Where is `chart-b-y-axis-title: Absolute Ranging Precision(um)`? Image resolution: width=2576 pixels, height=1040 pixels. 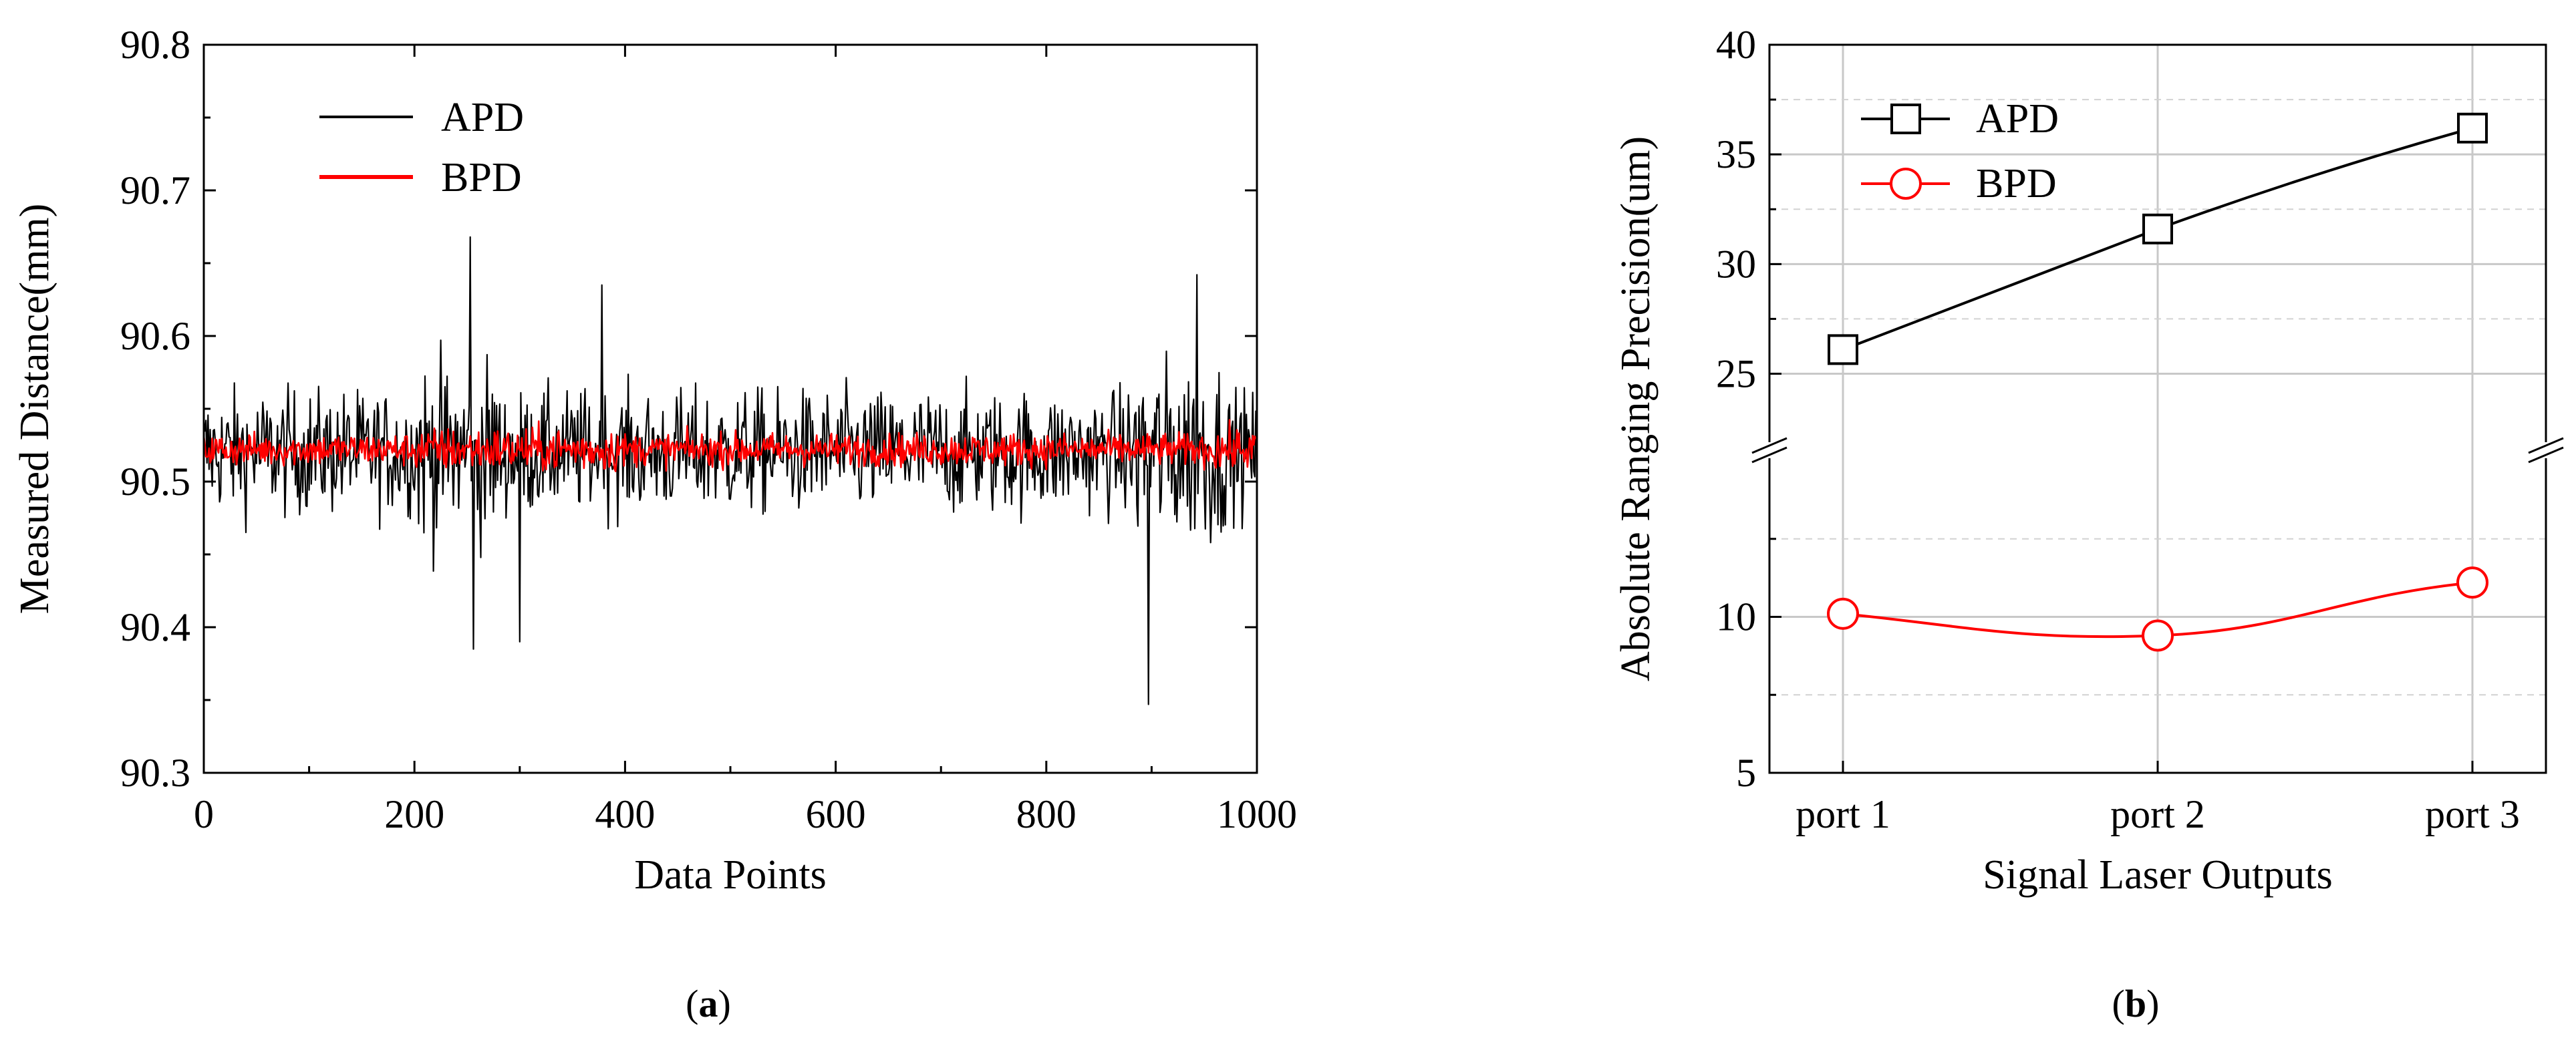
chart-b-y-axis-title: Absolute Ranging Precision(um) is located at coordinates (1636, 408).